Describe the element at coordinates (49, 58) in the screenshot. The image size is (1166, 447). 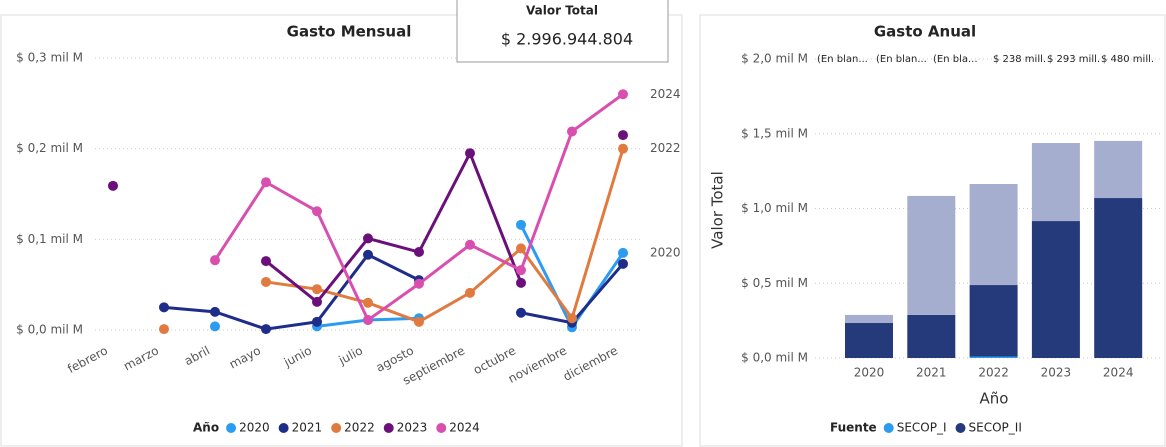
I see `y-tick-label: $ 0,3 mil M` at that location.